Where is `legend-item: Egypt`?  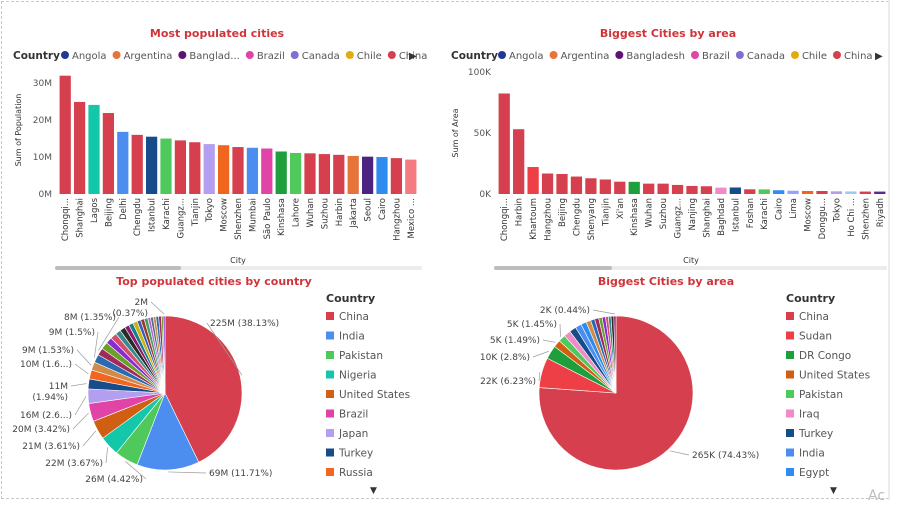
legend-item: Egypt is located at coordinates (814, 473).